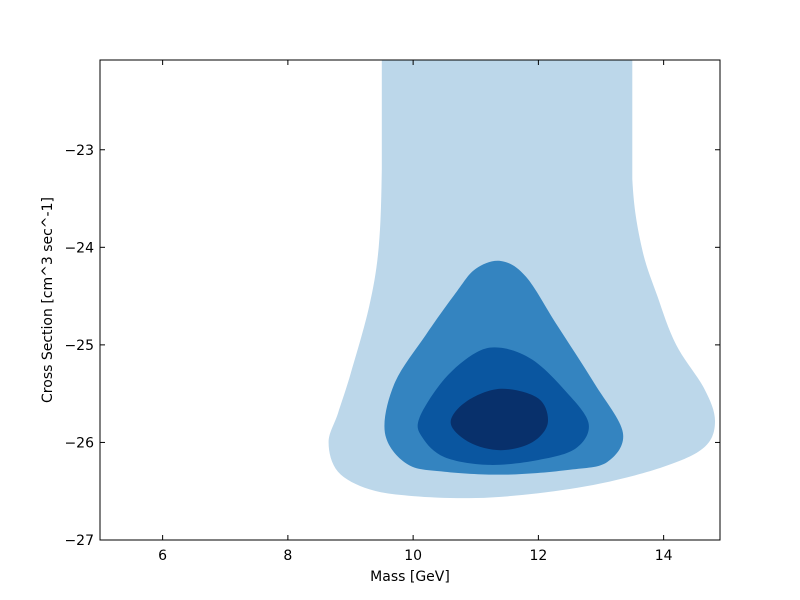  Describe the element at coordinates (48, 300) in the screenshot. I see `y-axis-label: Cross Section [cm^3 sec^-1]` at that location.